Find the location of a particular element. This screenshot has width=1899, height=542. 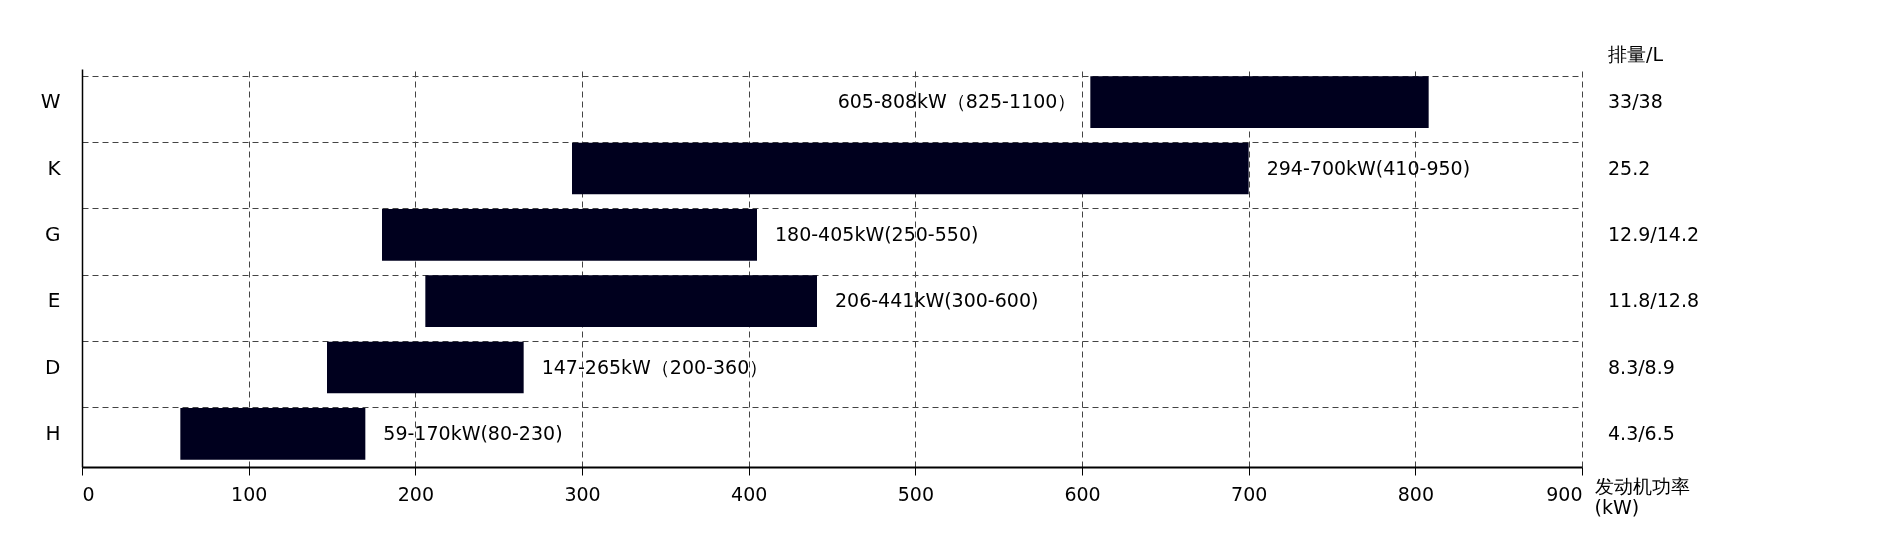

x-tick-label: 500 is located at coordinates (915, 493).